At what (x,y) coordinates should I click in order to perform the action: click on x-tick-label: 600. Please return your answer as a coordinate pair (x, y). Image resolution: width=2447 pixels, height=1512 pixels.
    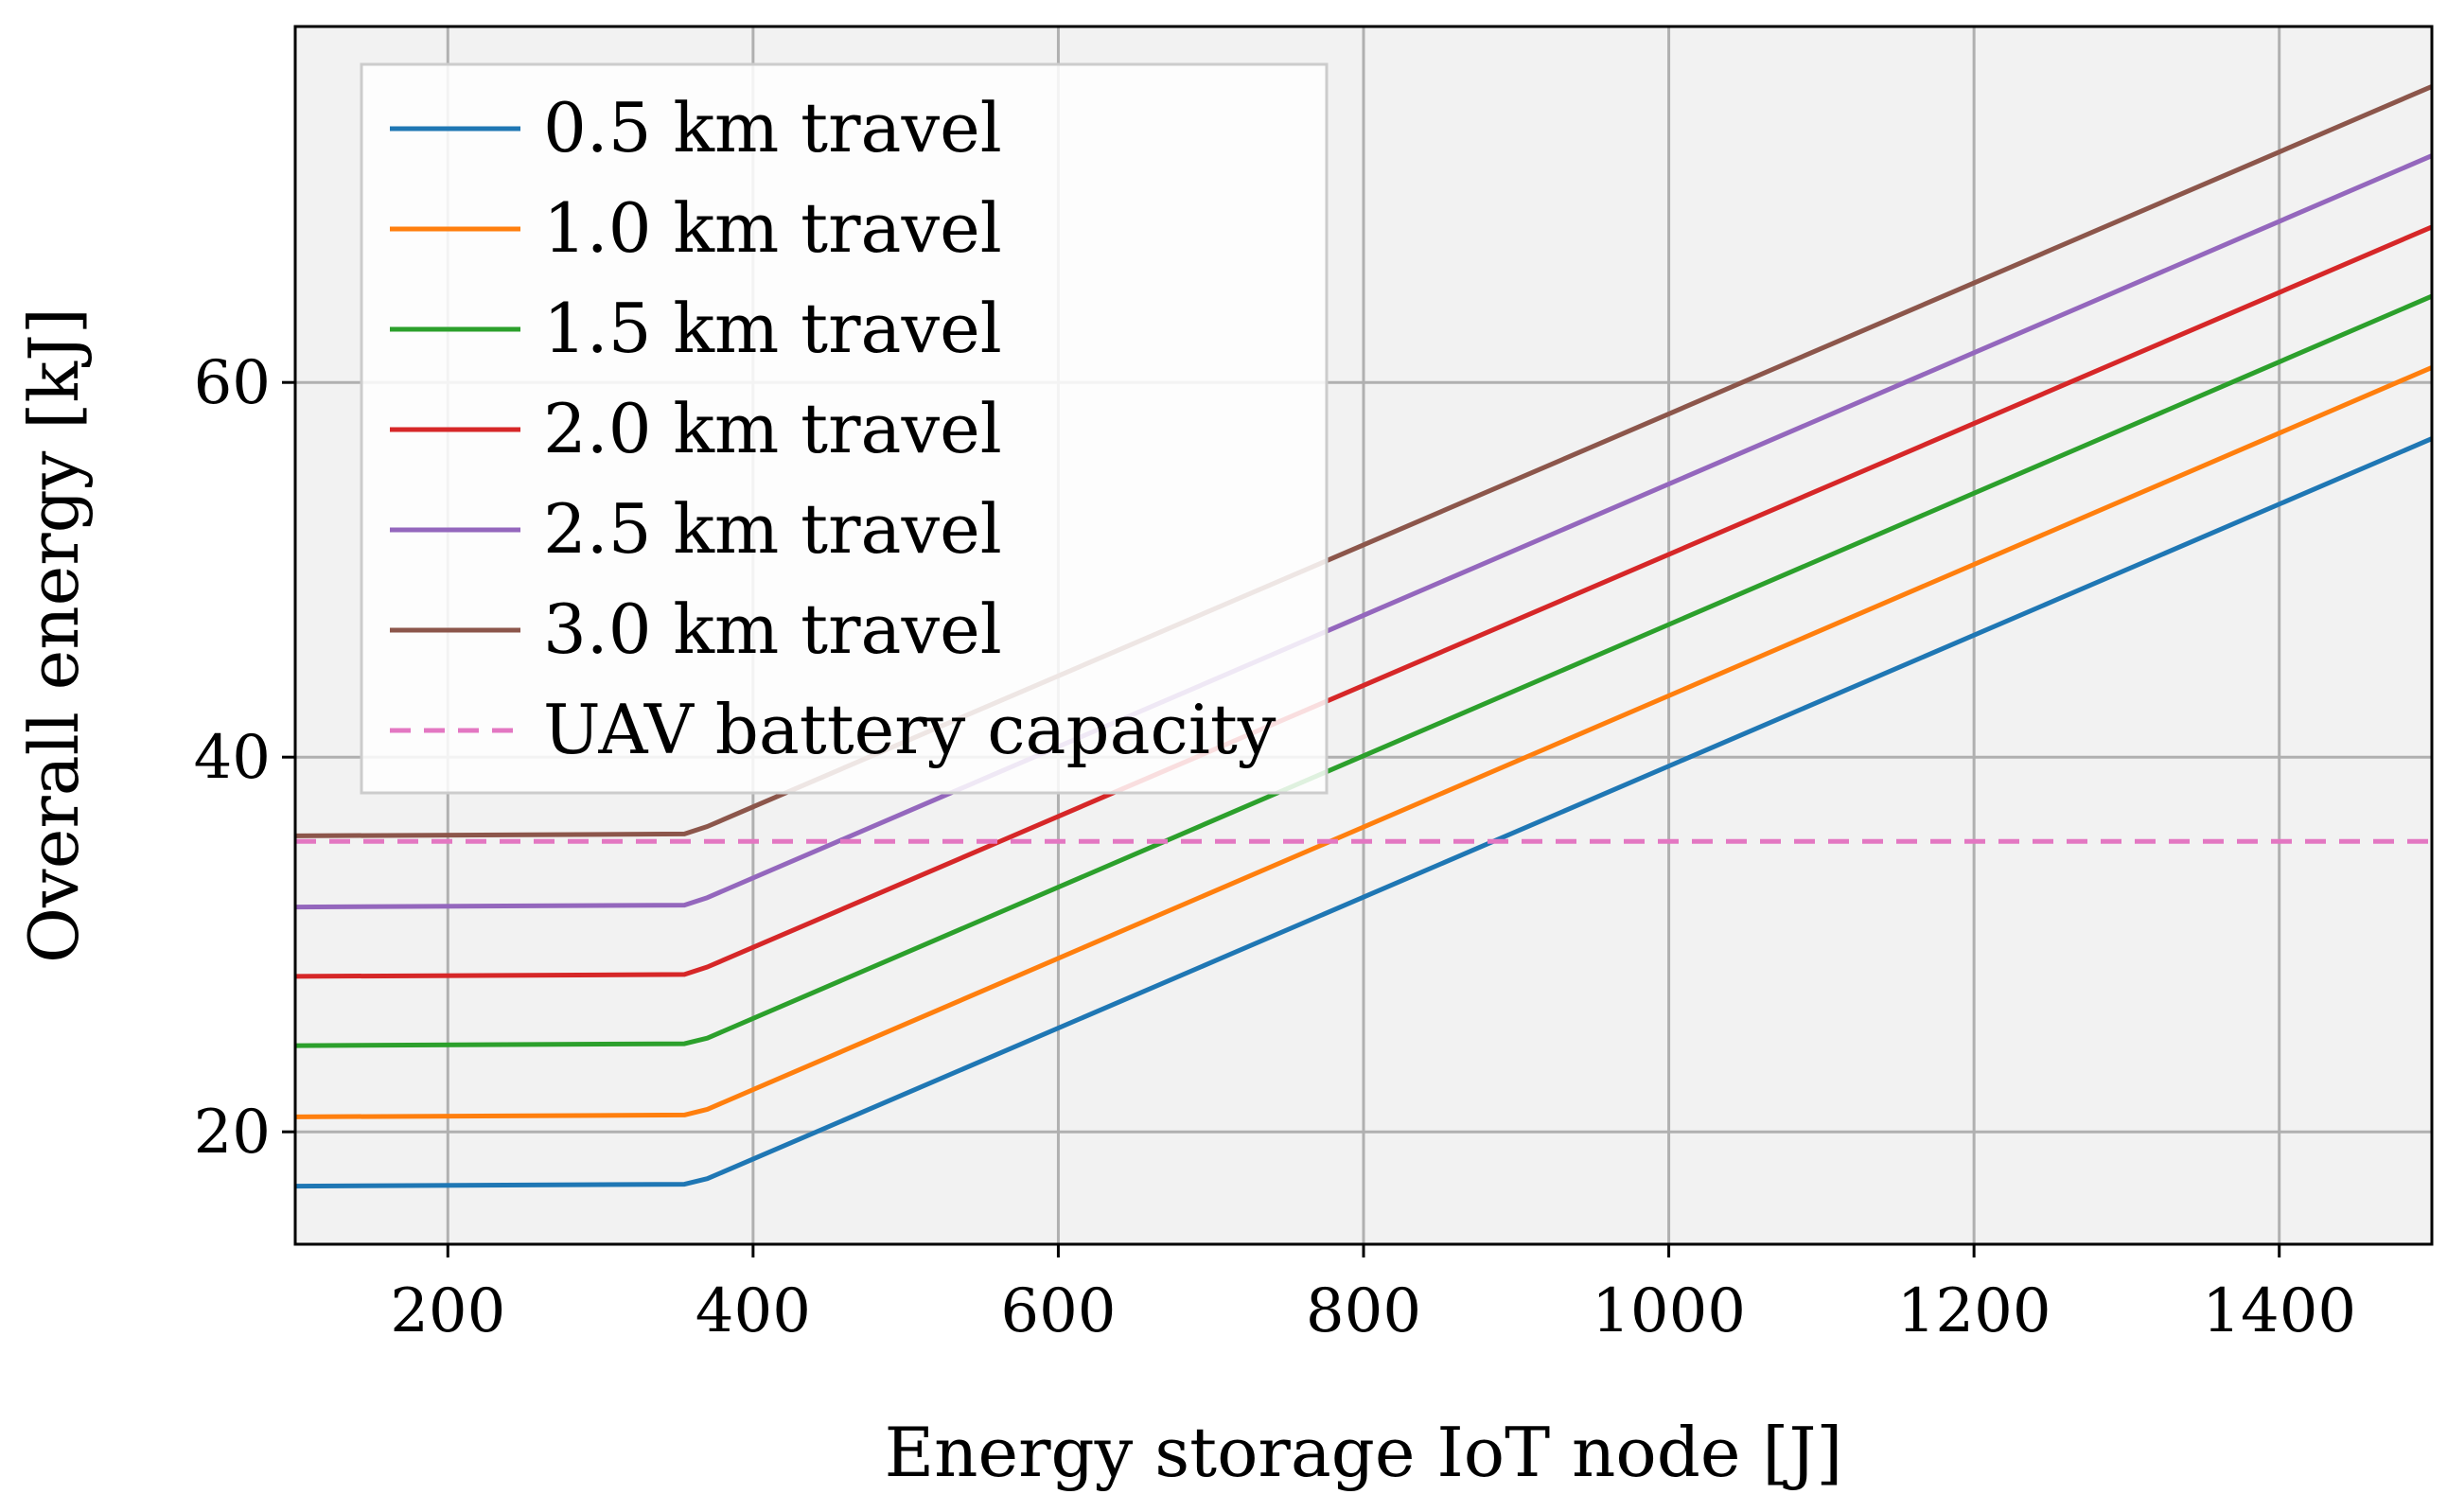
    Looking at the image, I should click on (1058, 1311).